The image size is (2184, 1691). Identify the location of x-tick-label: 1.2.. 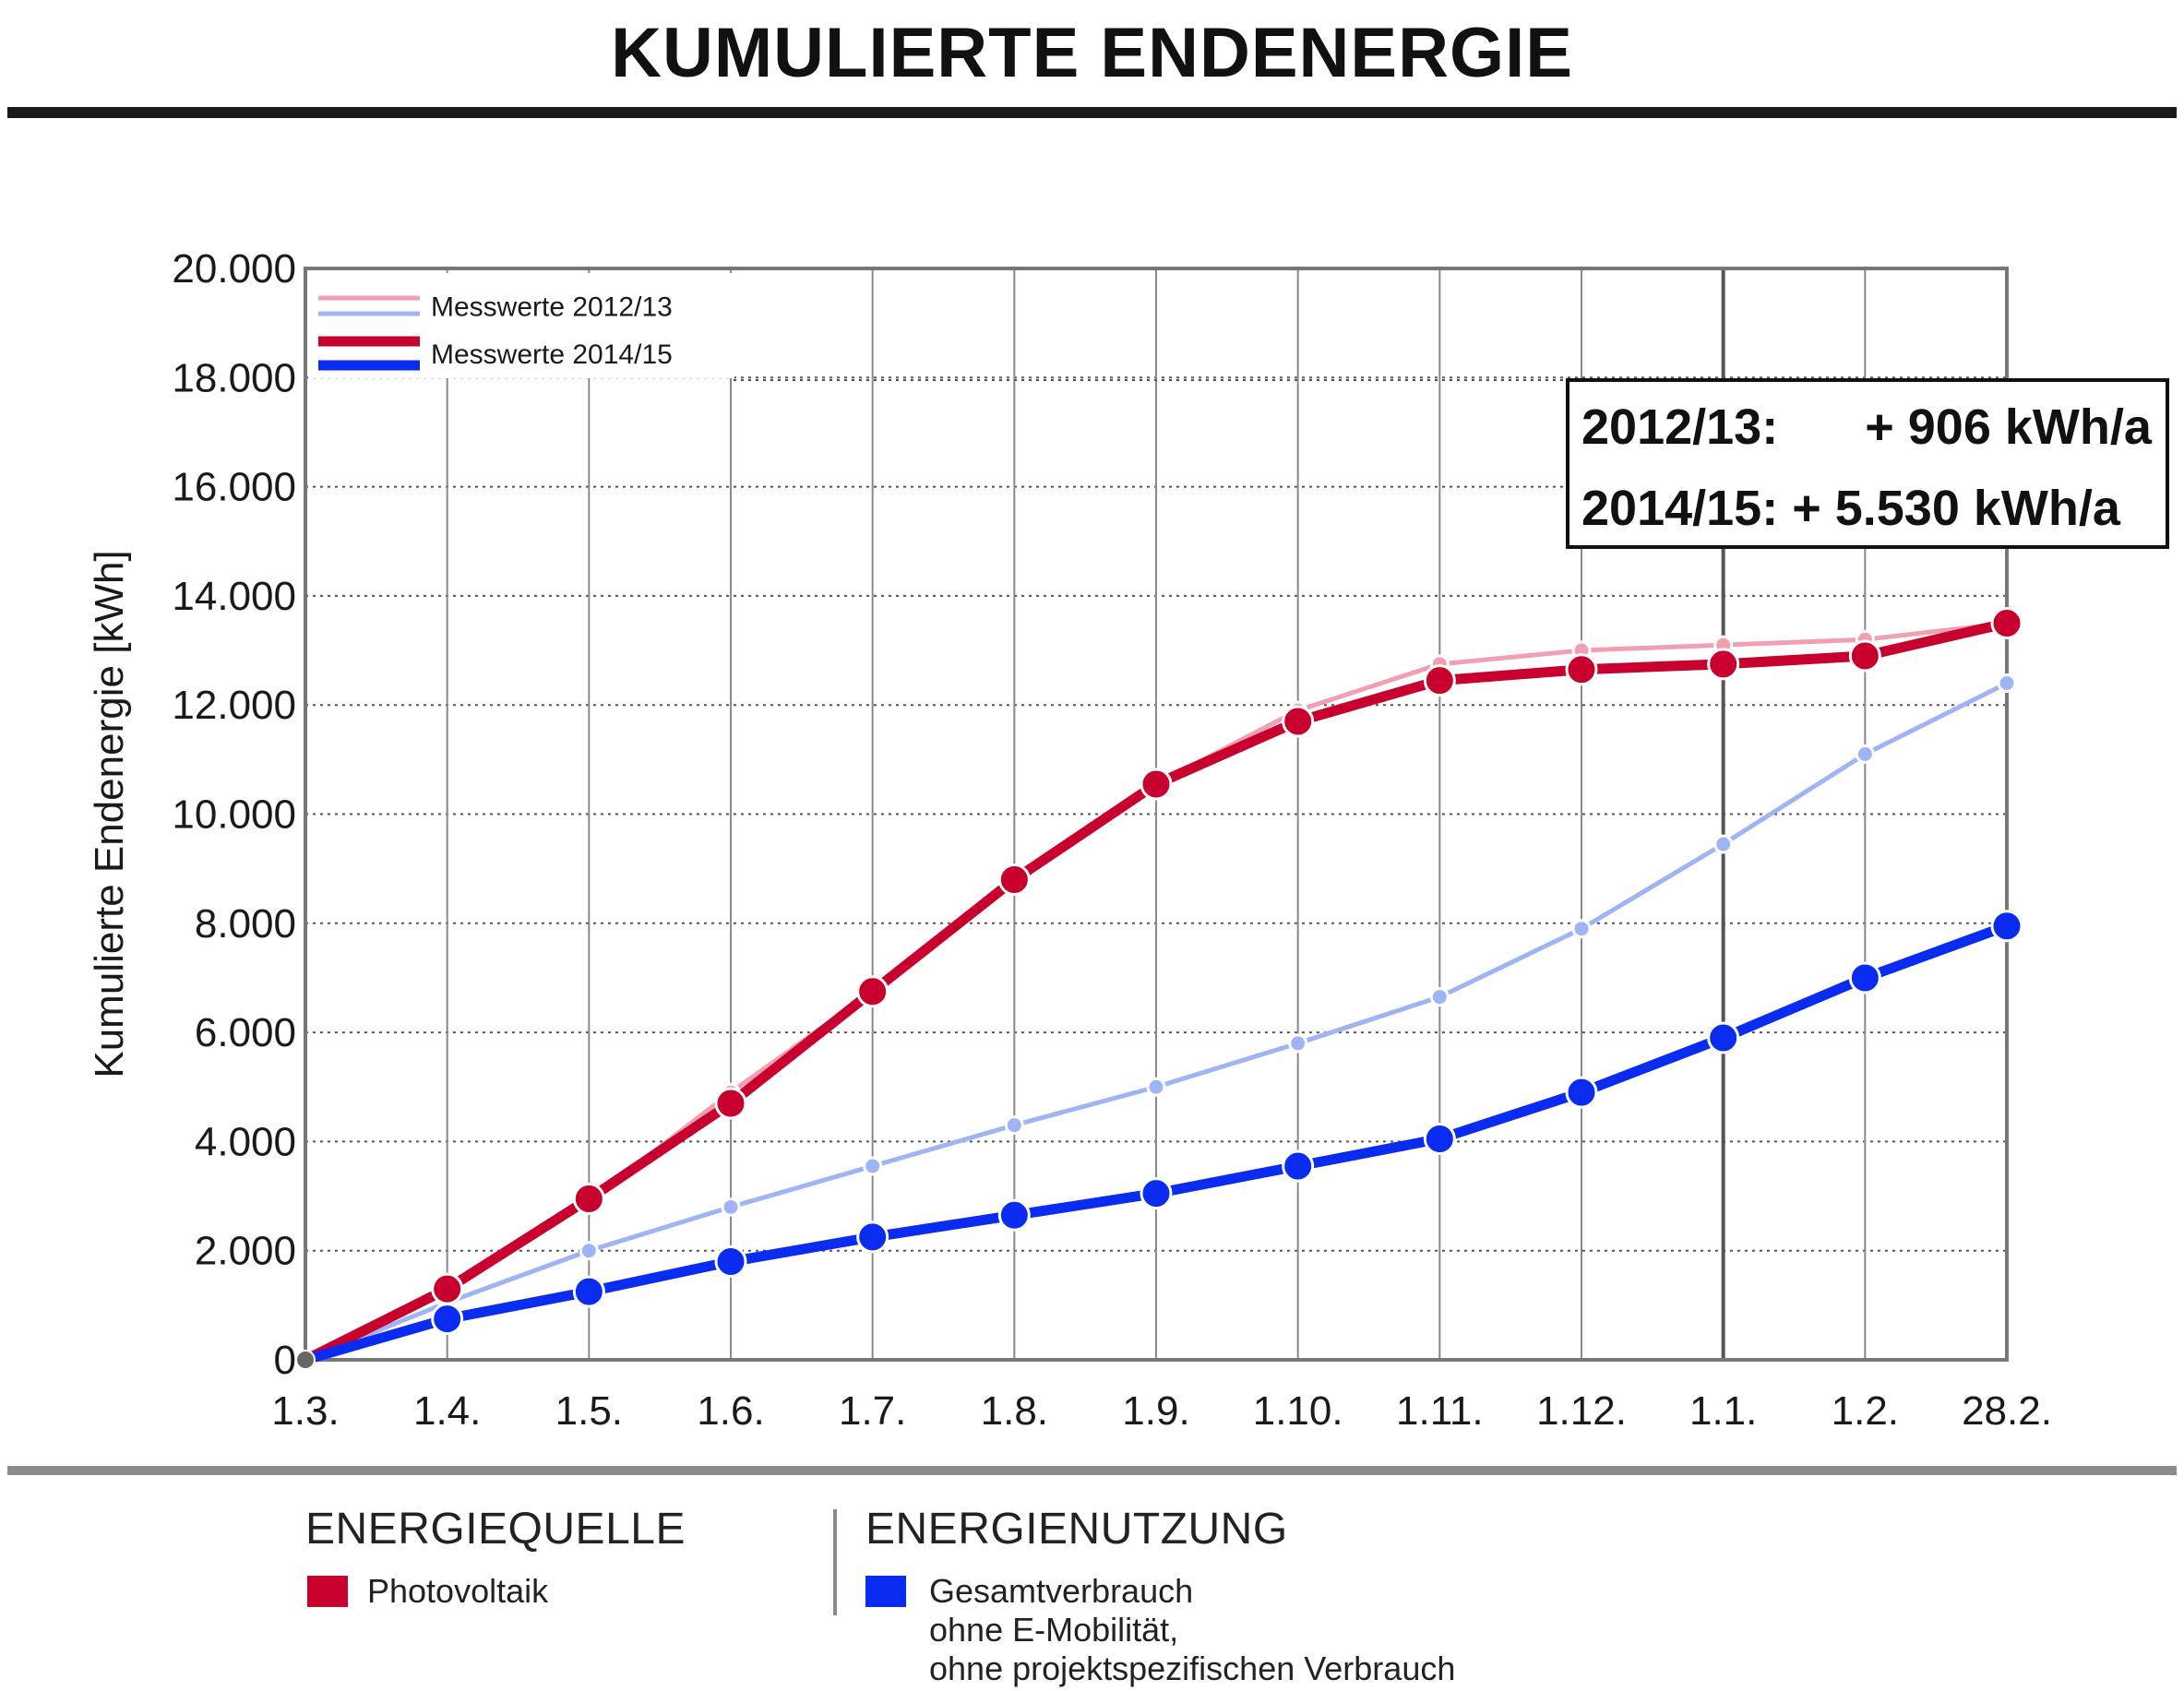
(1865, 1411).